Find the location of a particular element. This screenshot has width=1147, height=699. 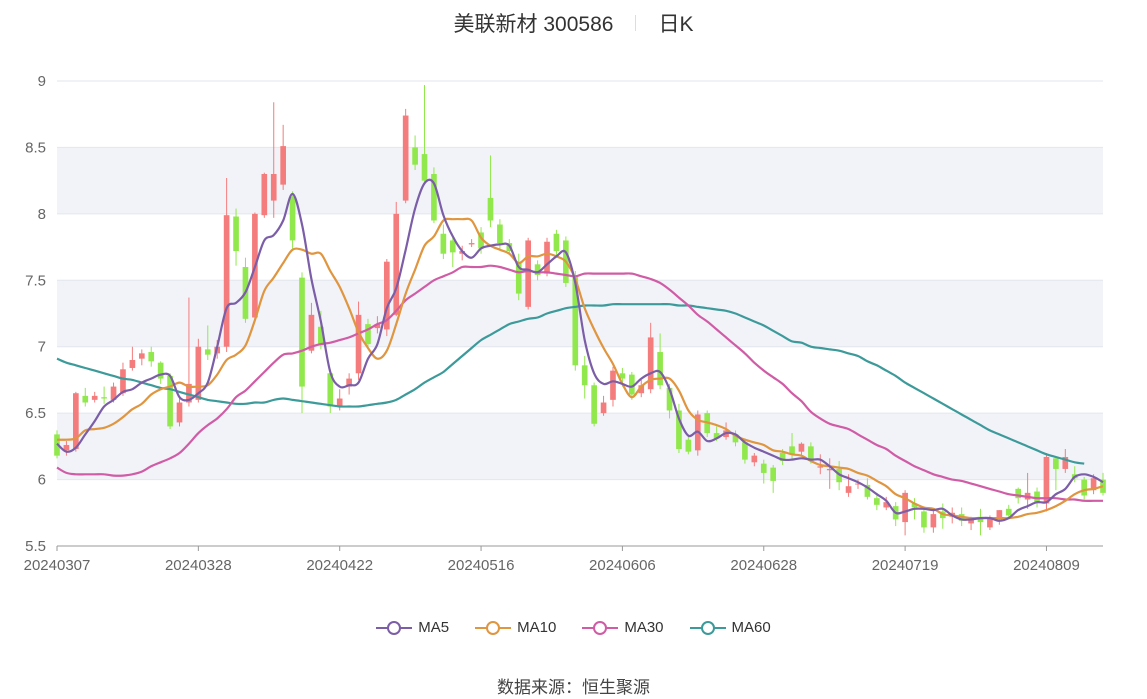

chart-title: 美联新材 300586 日K is located at coordinates (573, 23).